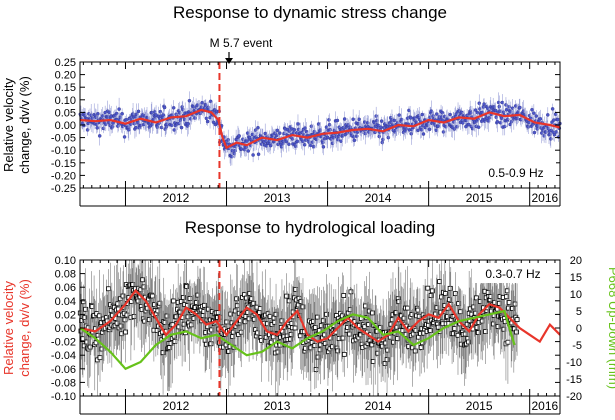  Describe the element at coordinates (576, 295) in the screenshot. I see `y2-tick-label: 10` at that location.